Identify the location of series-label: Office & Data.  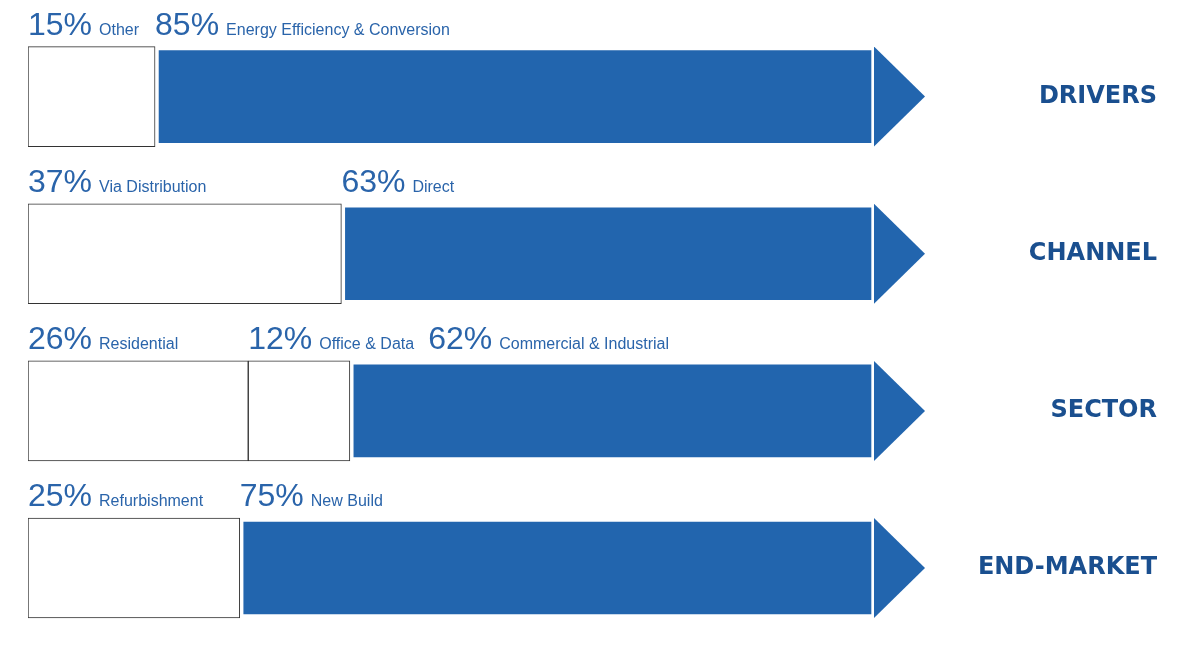
(367, 343).